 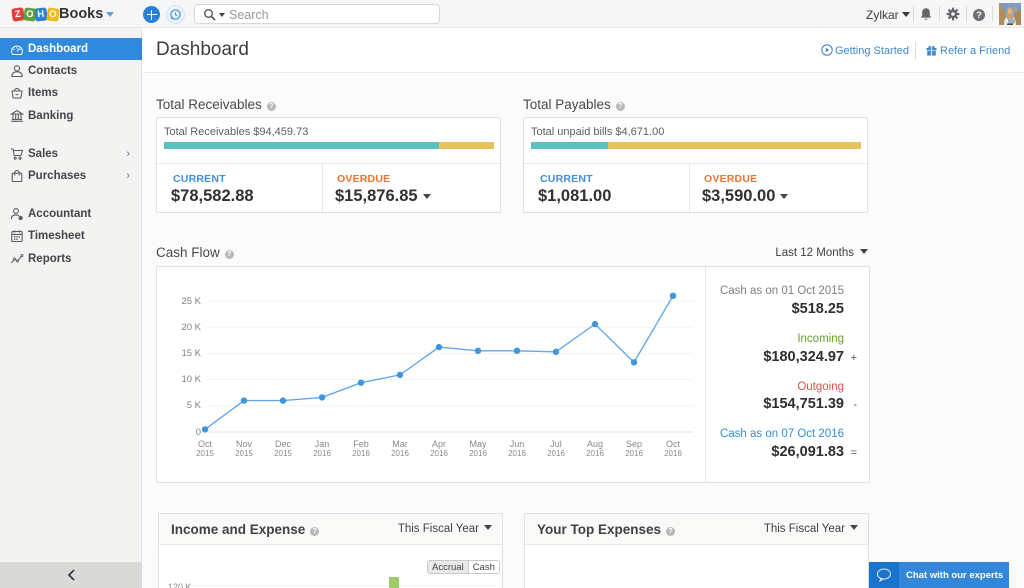 I want to click on svg-text: Jun, so click(x=517, y=444).